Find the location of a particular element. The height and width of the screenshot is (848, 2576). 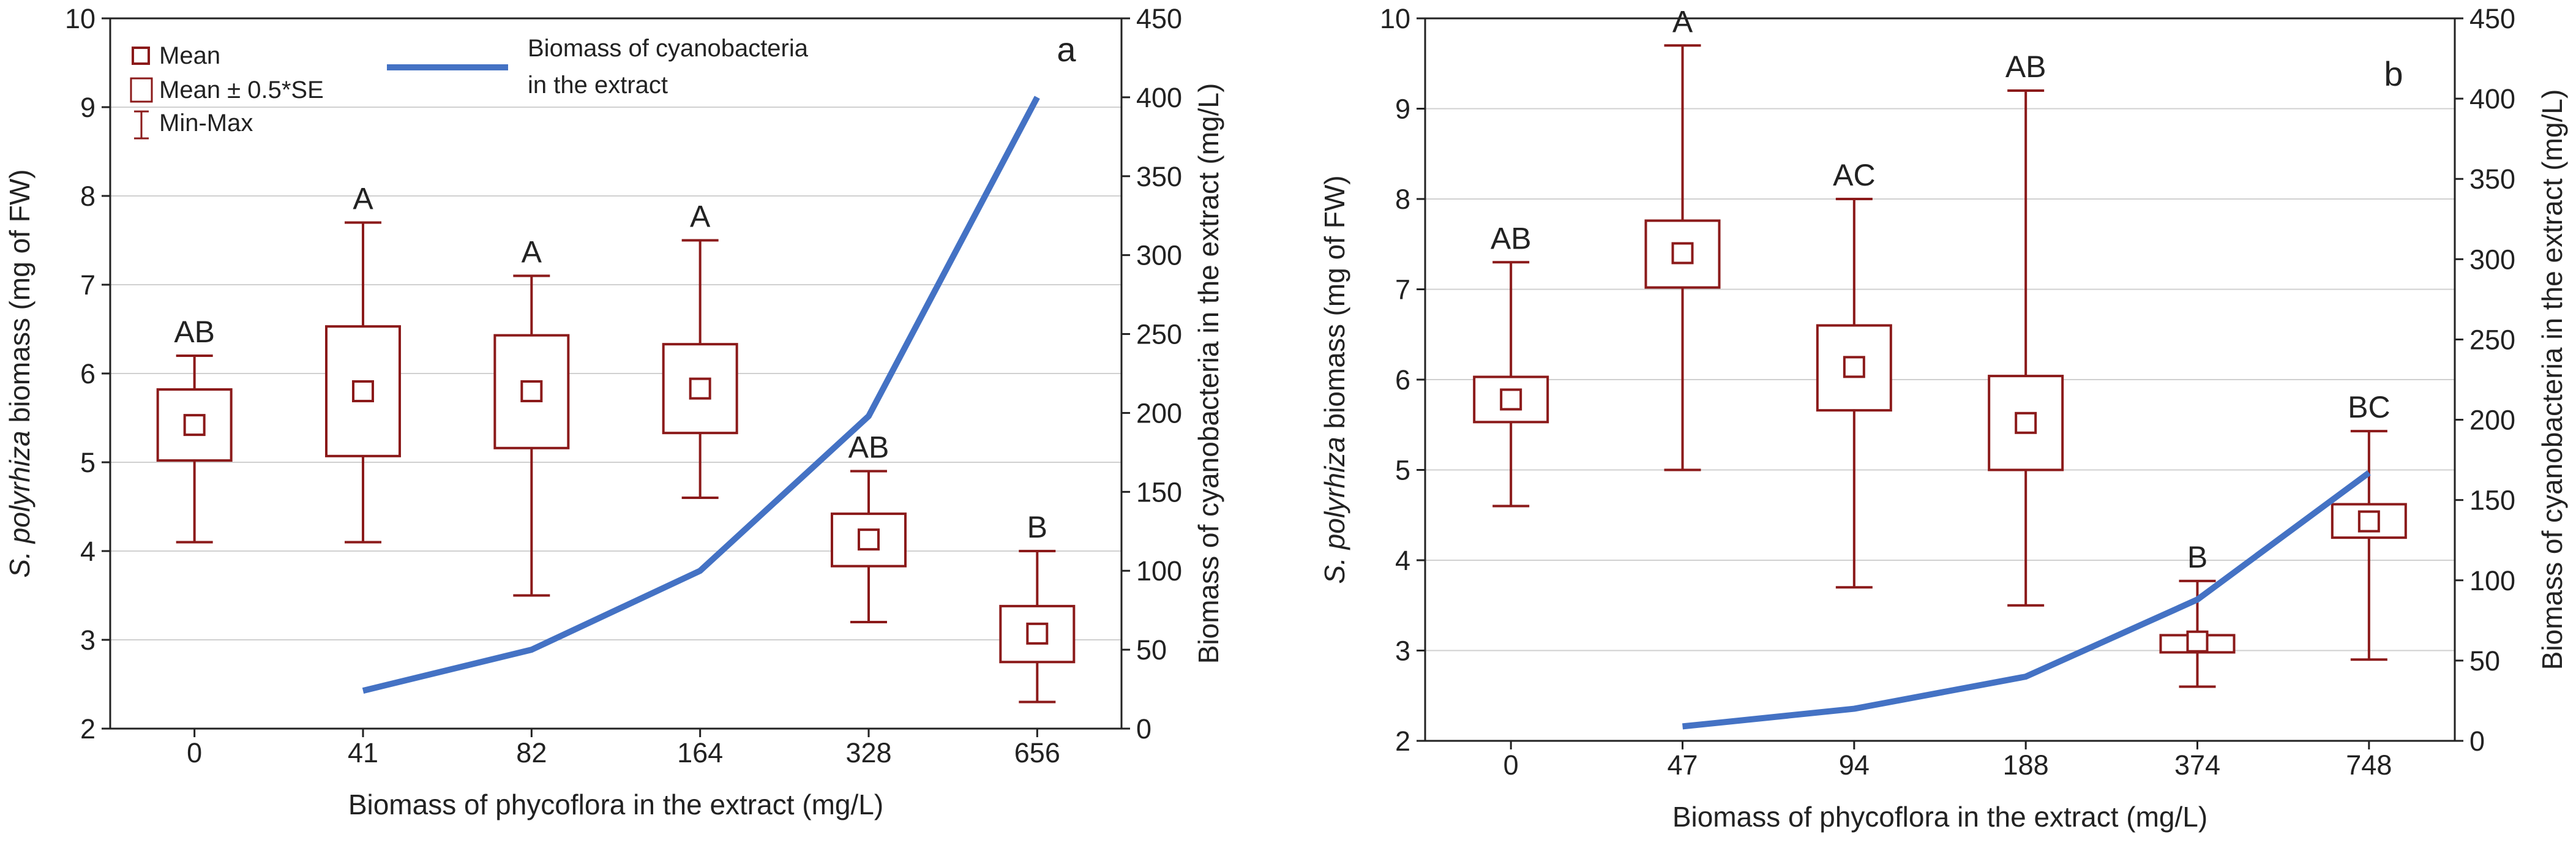

box-group: AC is located at coordinates (1854, 373).